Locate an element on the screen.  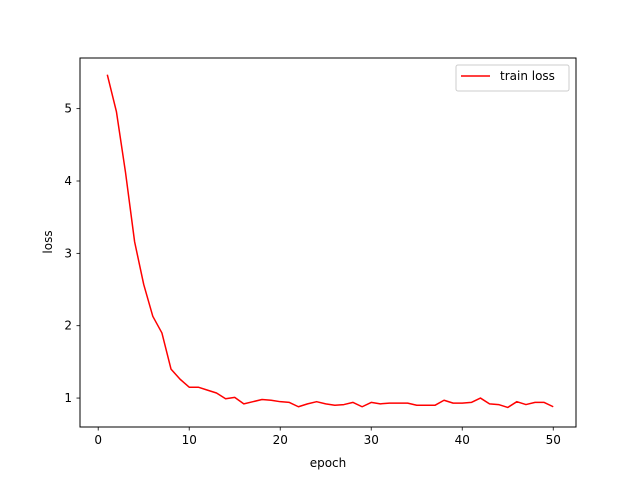
legend-box is located at coordinates (512, 78).